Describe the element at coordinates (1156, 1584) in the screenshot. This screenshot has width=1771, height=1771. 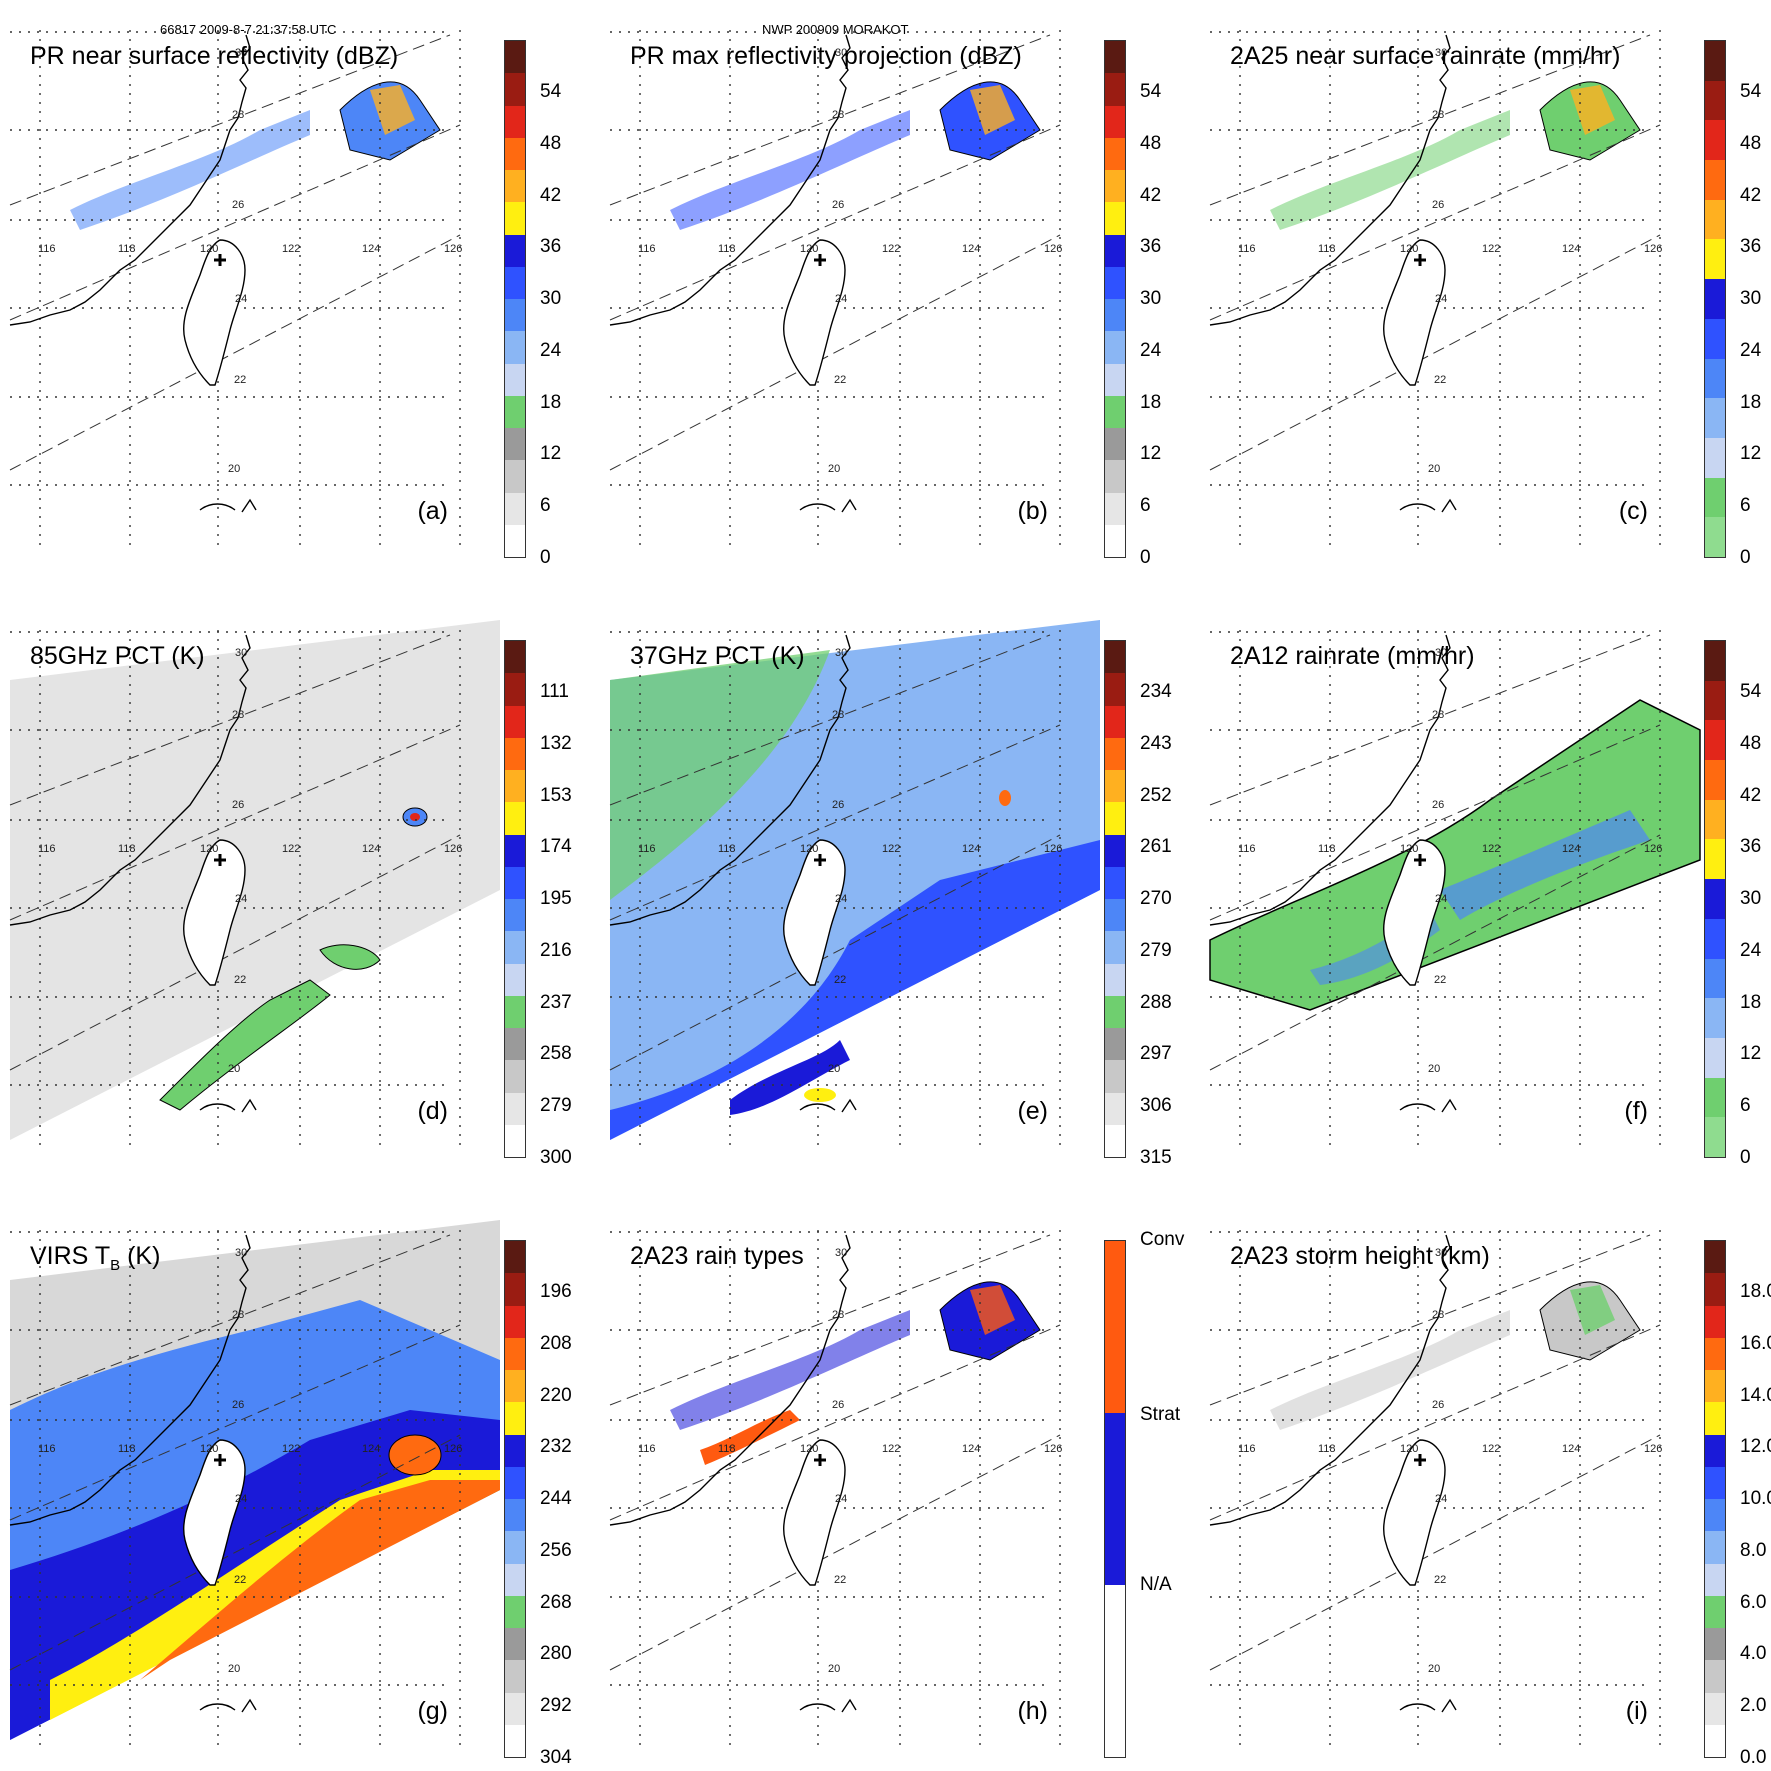
I see `colorbar-tick-label: N/A` at that location.